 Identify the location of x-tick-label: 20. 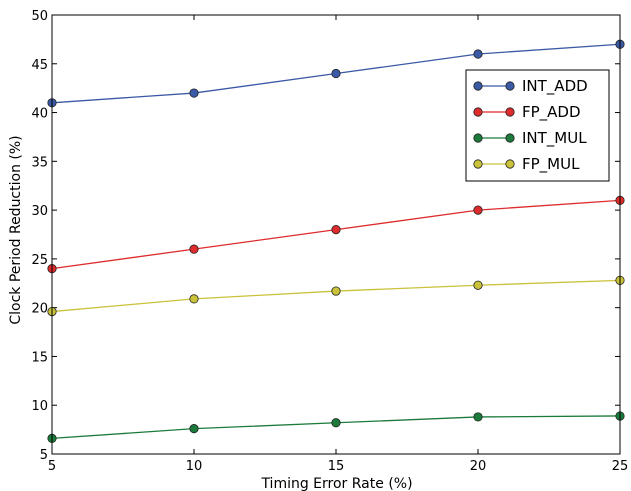
(478, 466).